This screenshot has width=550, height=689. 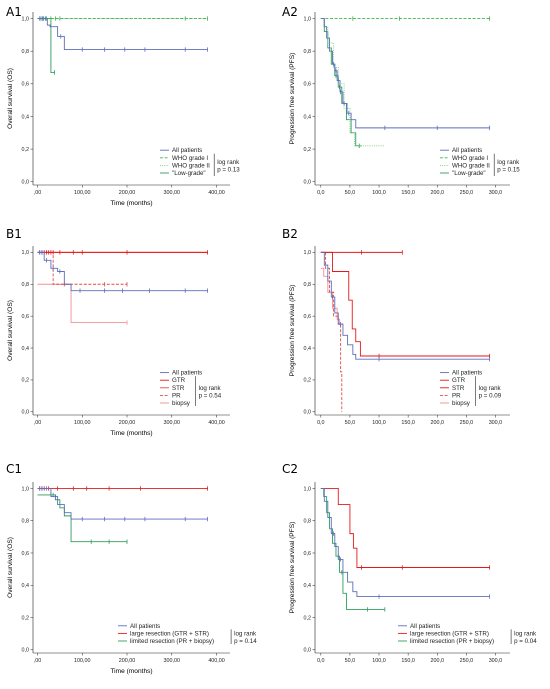 What do you see at coordinates (458, 388) in the screenshot?
I see `legend-entry: STR` at bounding box center [458, 388].